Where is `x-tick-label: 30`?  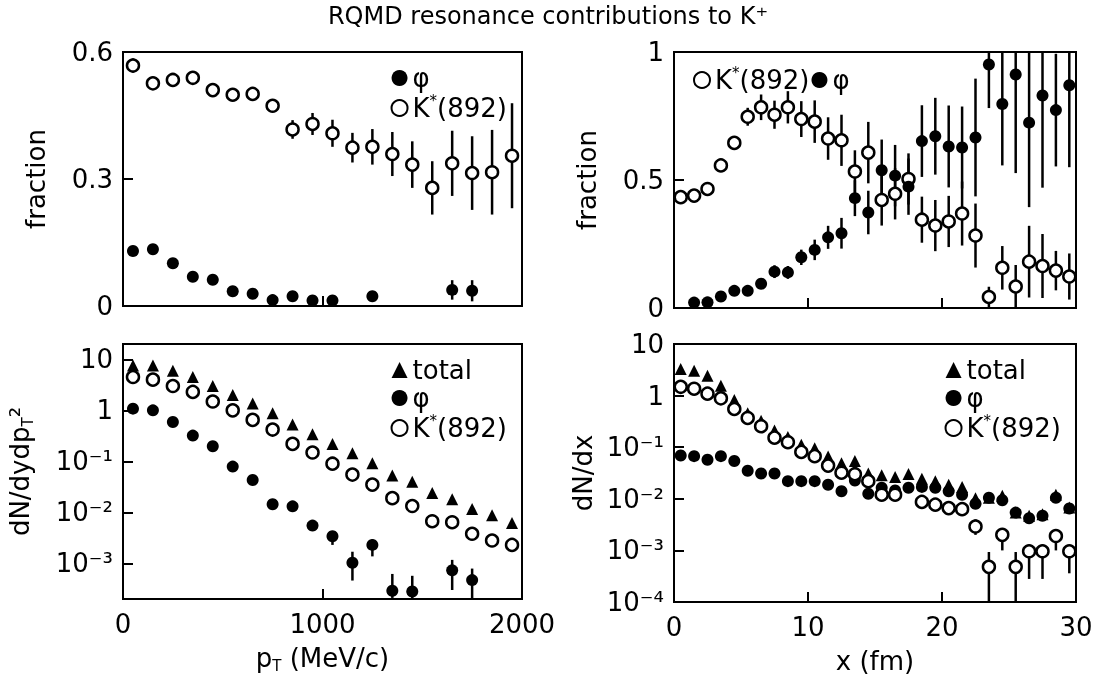
x-tick-label: 30 is located at coordinates (1076, 627).